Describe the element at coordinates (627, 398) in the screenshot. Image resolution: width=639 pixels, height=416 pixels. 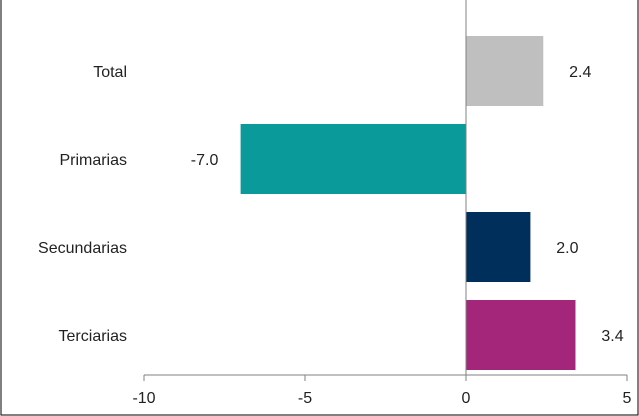
I see `x-tick-label: 5` at that location.